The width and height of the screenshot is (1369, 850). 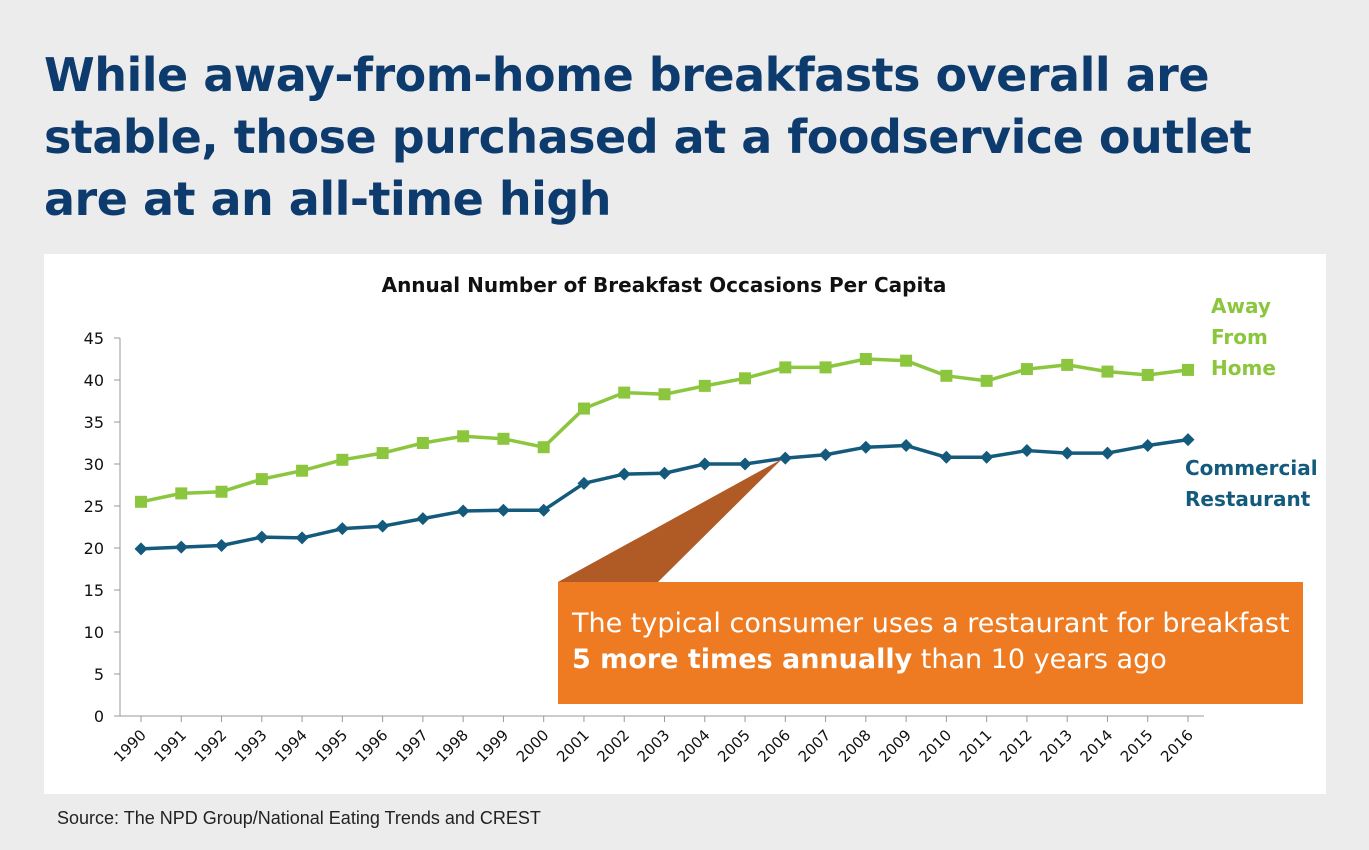 What do you see at coordinates (1056, 746) in the screenshot?
I see `x-tick-label: 2013` at bounding box center [1056, 746].